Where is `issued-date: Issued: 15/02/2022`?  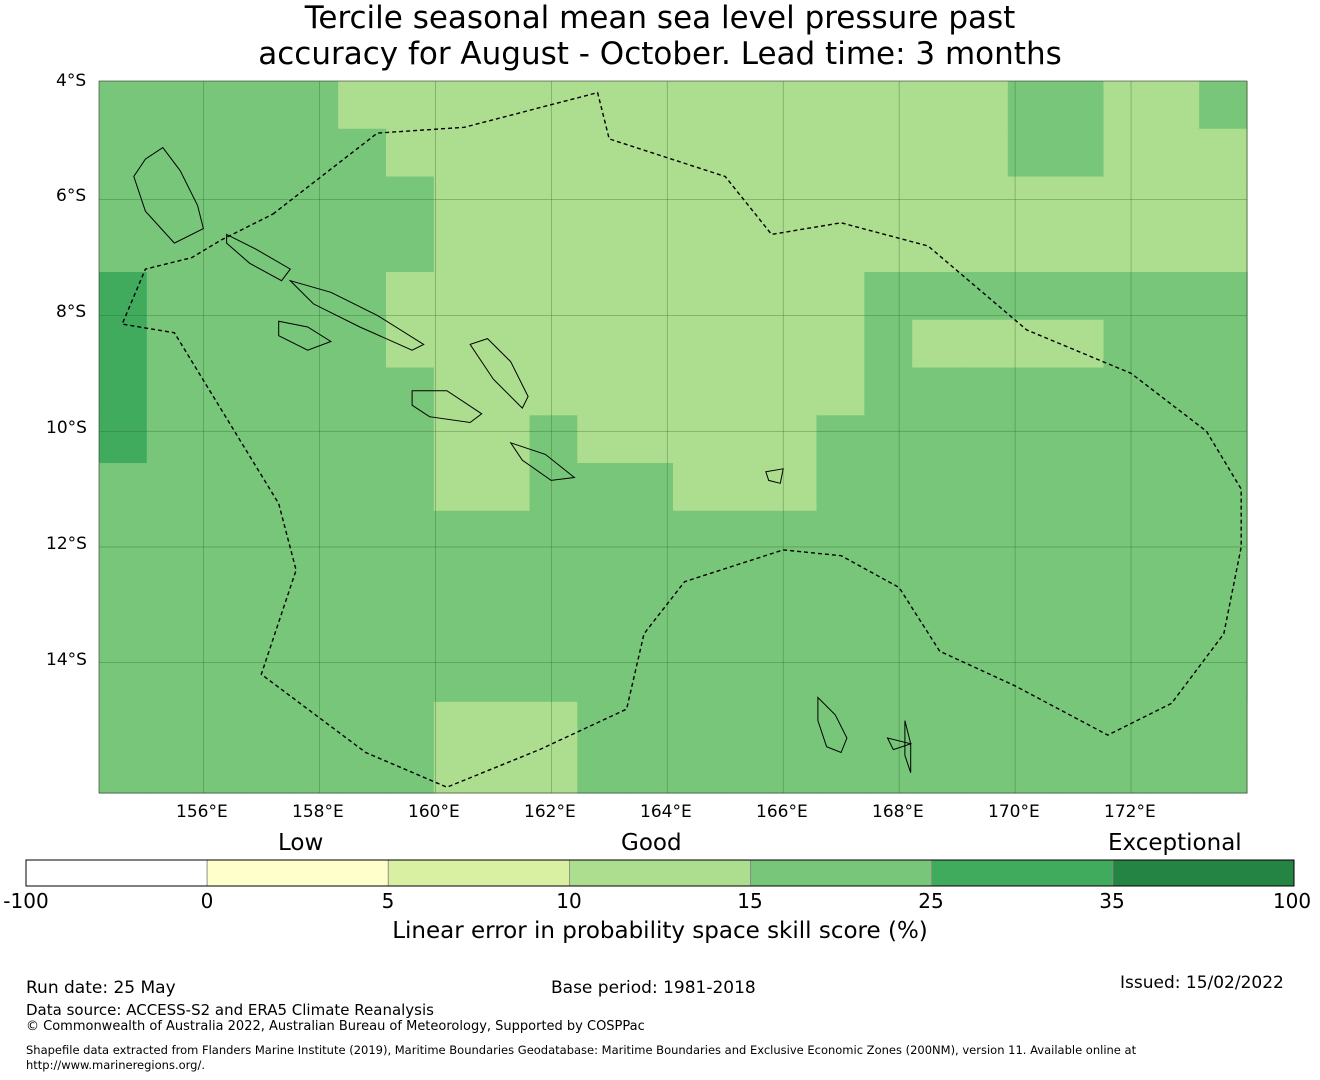 issued-date: Issued: 15/02/2022 is located at coordinates (1202, 983).